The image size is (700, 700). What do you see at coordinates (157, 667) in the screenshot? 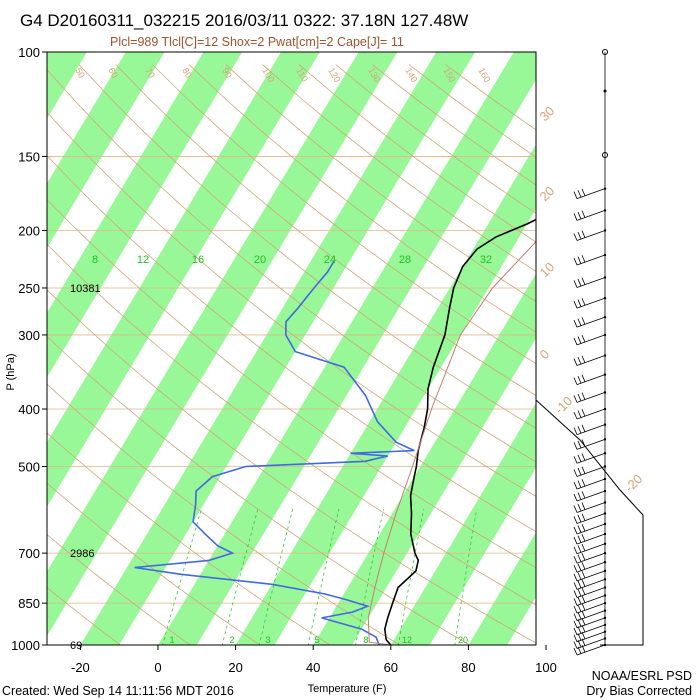
I see `x-tick-label: 0` at bounding box center [157, 667].